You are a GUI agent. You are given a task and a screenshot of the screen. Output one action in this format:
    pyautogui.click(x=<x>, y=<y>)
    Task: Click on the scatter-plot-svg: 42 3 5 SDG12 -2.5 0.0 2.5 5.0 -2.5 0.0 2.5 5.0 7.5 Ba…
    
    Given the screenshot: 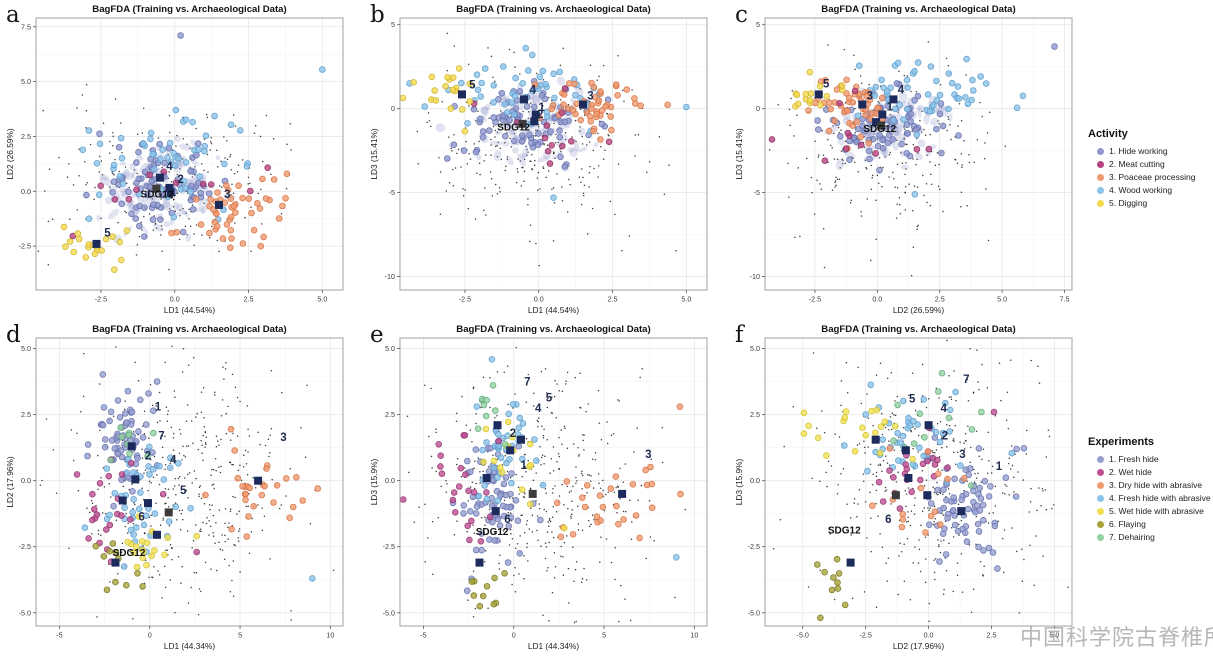 What is the action you would take?
    pyautogui.click(x=177, y=160)
    